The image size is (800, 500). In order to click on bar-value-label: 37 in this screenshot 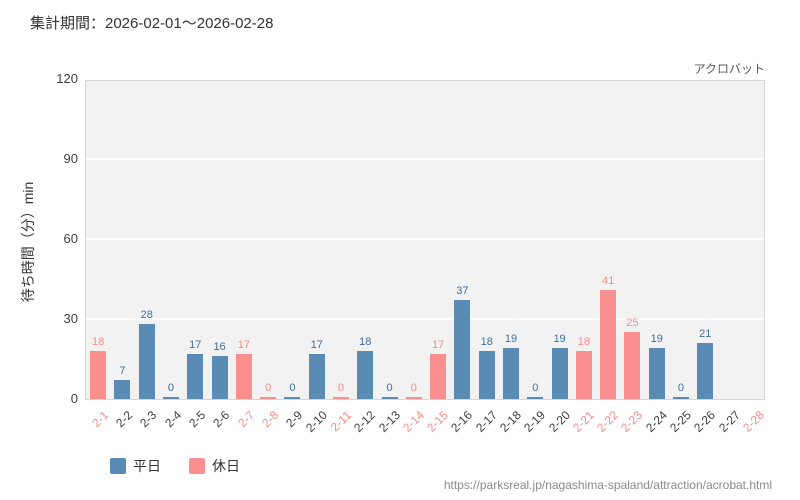, I will do `click(462, 291)`.